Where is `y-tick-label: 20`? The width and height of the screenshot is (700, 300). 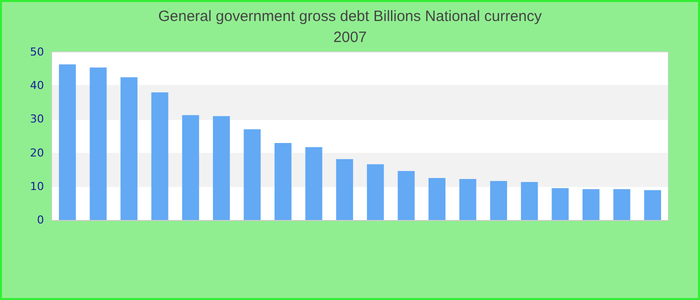 y-tick-label: 20 is located at coordinates (37, 153).